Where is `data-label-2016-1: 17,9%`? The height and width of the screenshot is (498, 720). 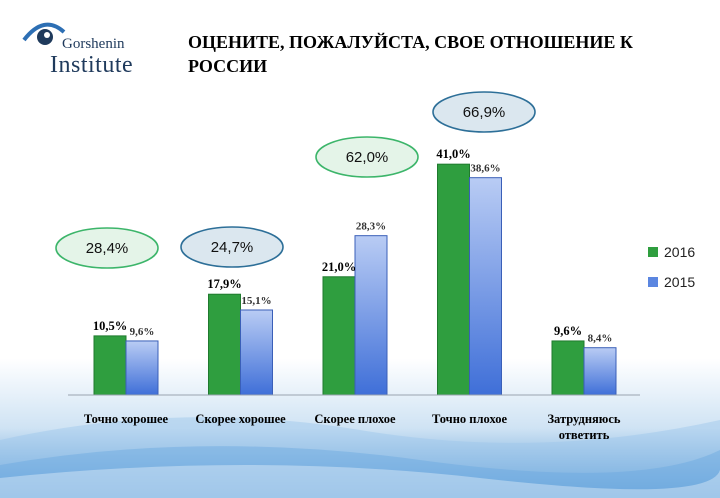 data-label-2016-1: 17,9% is located at coordinates (224, 284).